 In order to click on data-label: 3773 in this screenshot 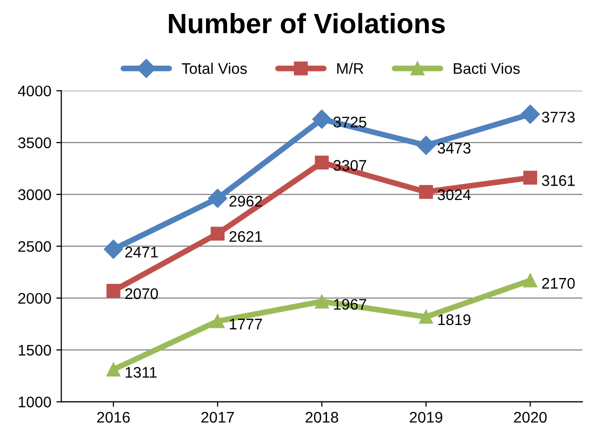, I will do `click(558, 117)`.